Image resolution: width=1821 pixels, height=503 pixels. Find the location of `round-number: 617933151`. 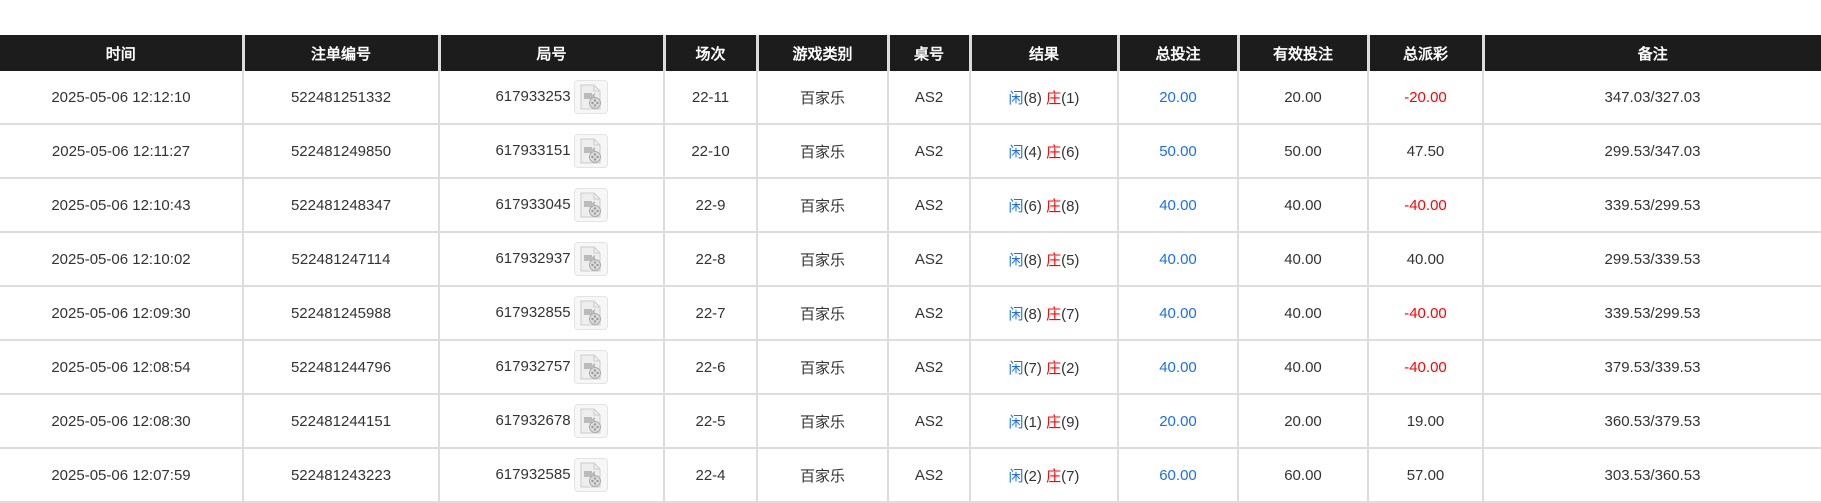

round-number: 617933151 is located at coordinates (533, 150).